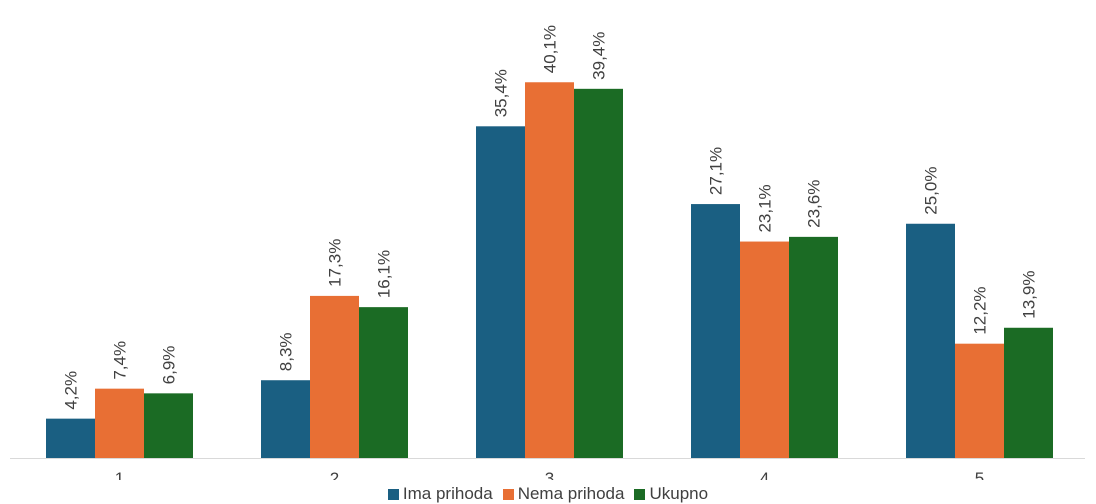  Describe the element at coordinates (120, 360) in the screenshot. I see `data-label: 7,4%` at that location.